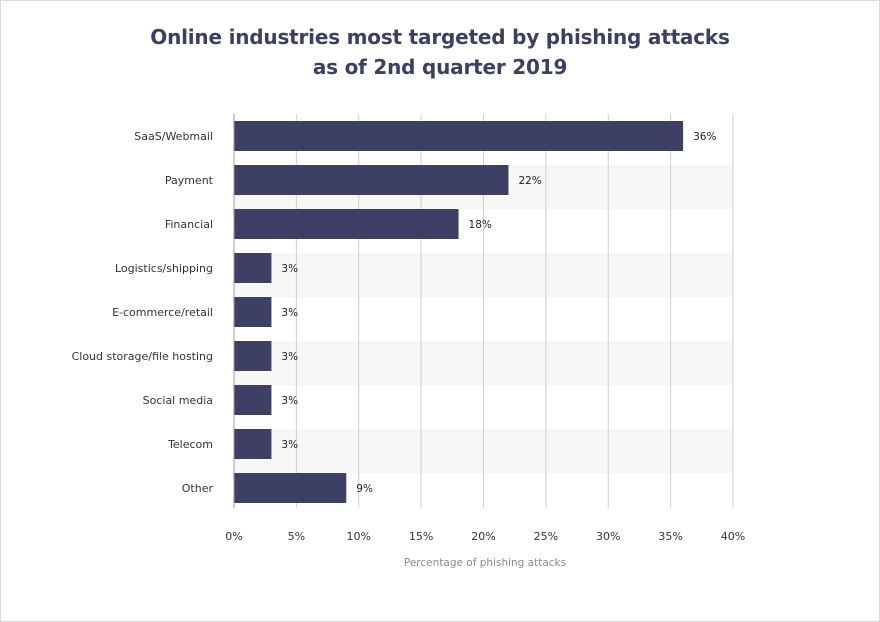  Describe the element at coordinates (546, 536) in the screenshot. I see `x-tick-label: 25%` at that location.